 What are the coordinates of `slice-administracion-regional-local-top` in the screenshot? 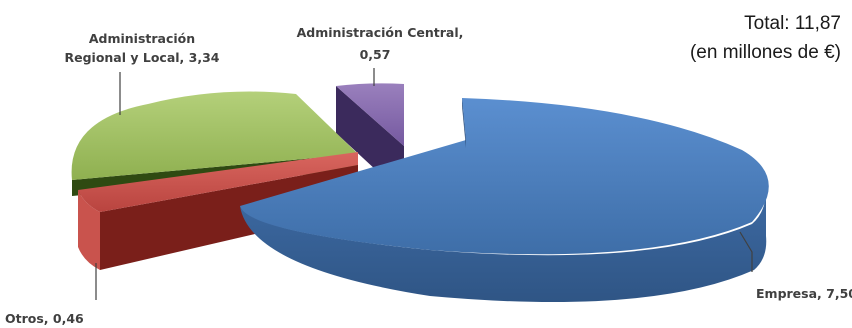 It's located at (214, 135).